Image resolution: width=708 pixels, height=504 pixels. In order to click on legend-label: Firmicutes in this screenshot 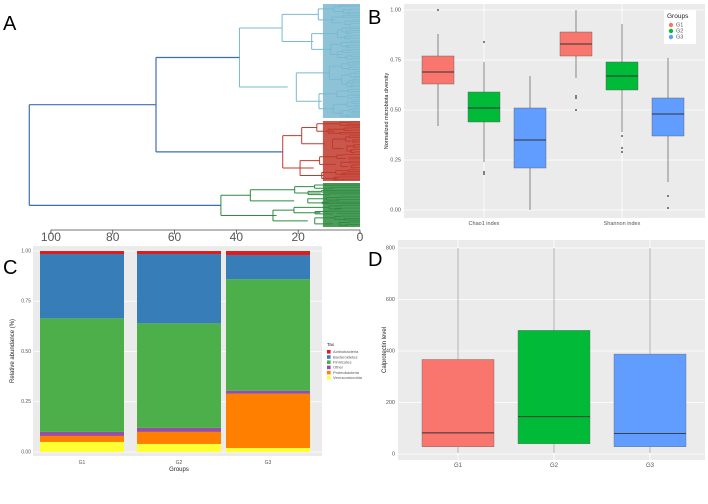, I will do `click(342, 361)`.